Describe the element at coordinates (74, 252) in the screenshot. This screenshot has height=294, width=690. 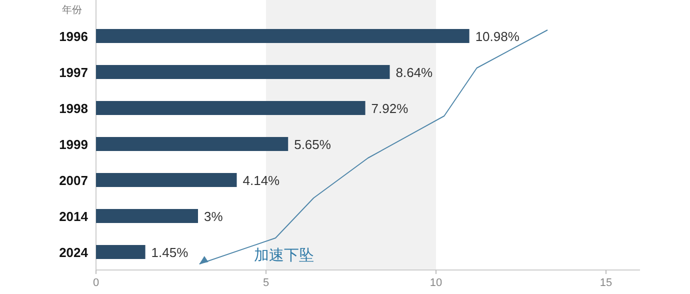
I see `y-tick-label: 2024` at that location.